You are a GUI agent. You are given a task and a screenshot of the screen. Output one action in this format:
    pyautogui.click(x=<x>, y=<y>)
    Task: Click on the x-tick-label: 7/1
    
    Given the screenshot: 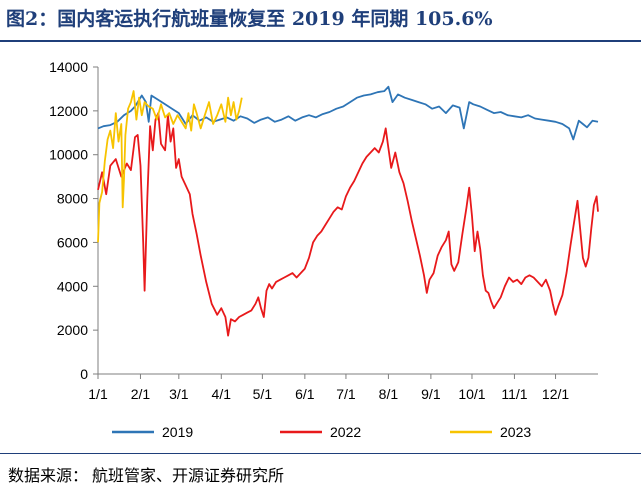 What is the action you would take?
    pyautogui.click(x=346, y=394)
    